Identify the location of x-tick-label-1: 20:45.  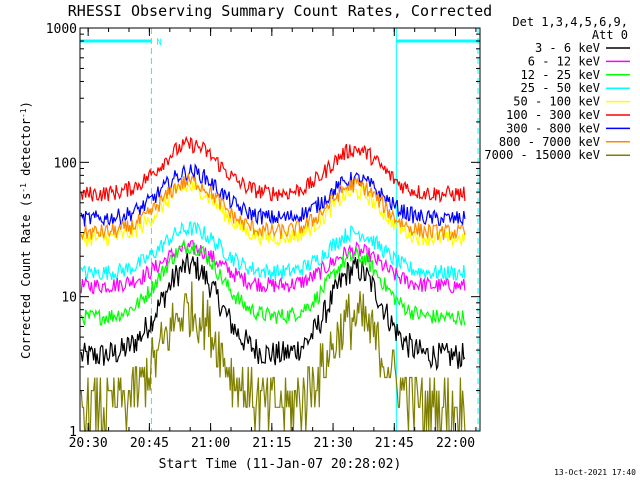
(149, 443).